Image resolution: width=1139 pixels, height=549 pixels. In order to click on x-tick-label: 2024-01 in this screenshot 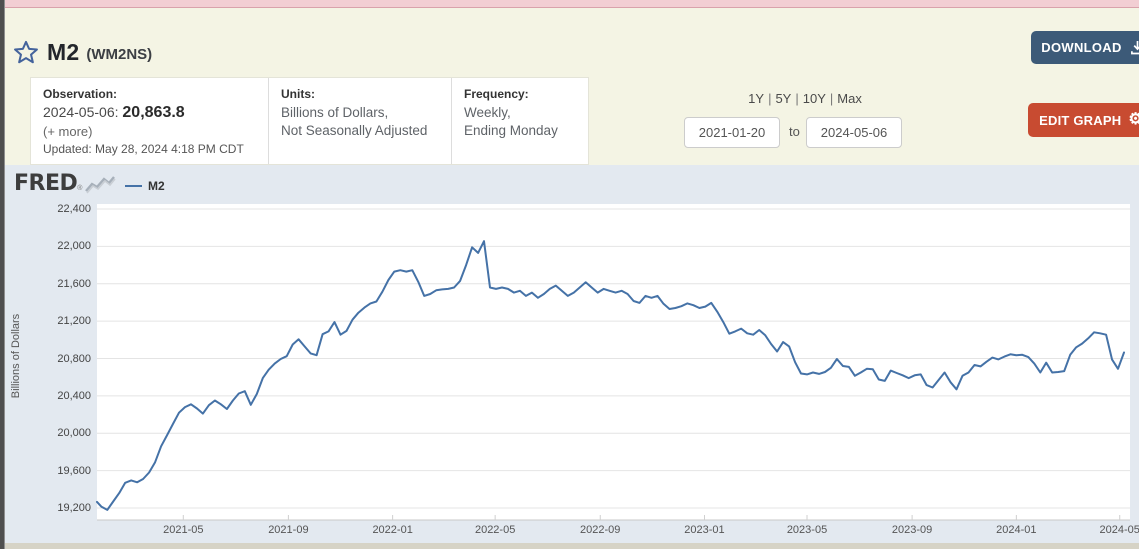, I will do `click(1016, 530)`.